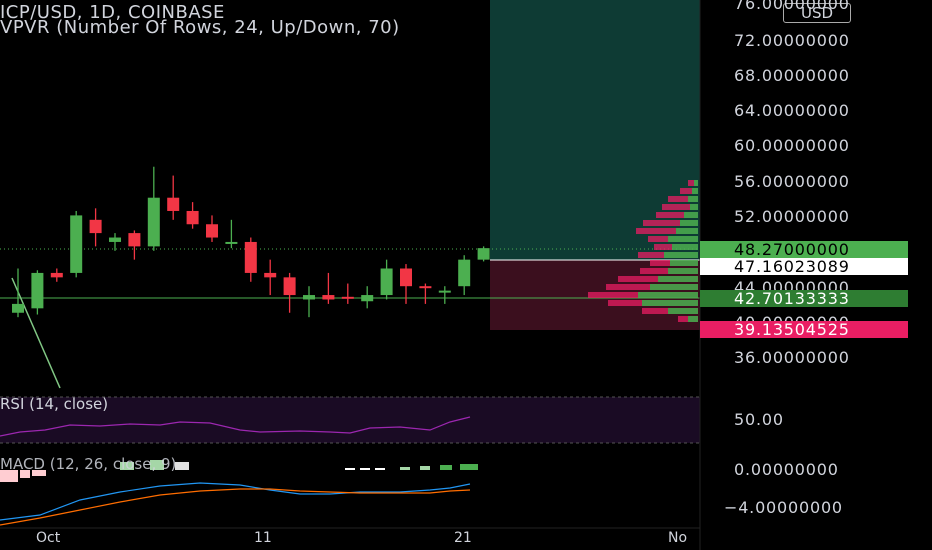 This screenshot has width=932, height=550. I want to click on rsi-line, so click(235, 426).